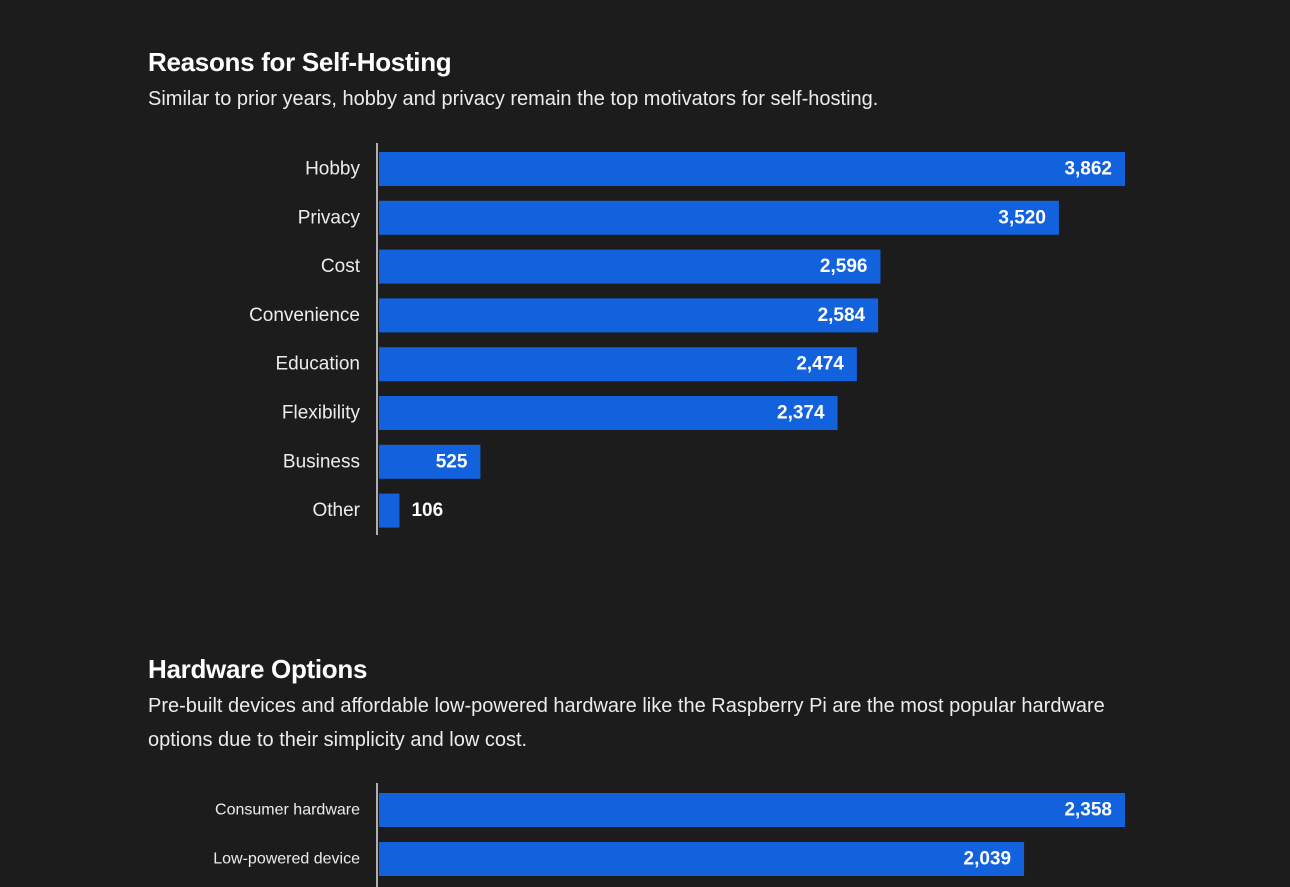 Image resolution: width=1290 pixels, height=887 pixels. I want to click on hardware-value-label-consumer-hardware: 2,358, so click(1088, 810).